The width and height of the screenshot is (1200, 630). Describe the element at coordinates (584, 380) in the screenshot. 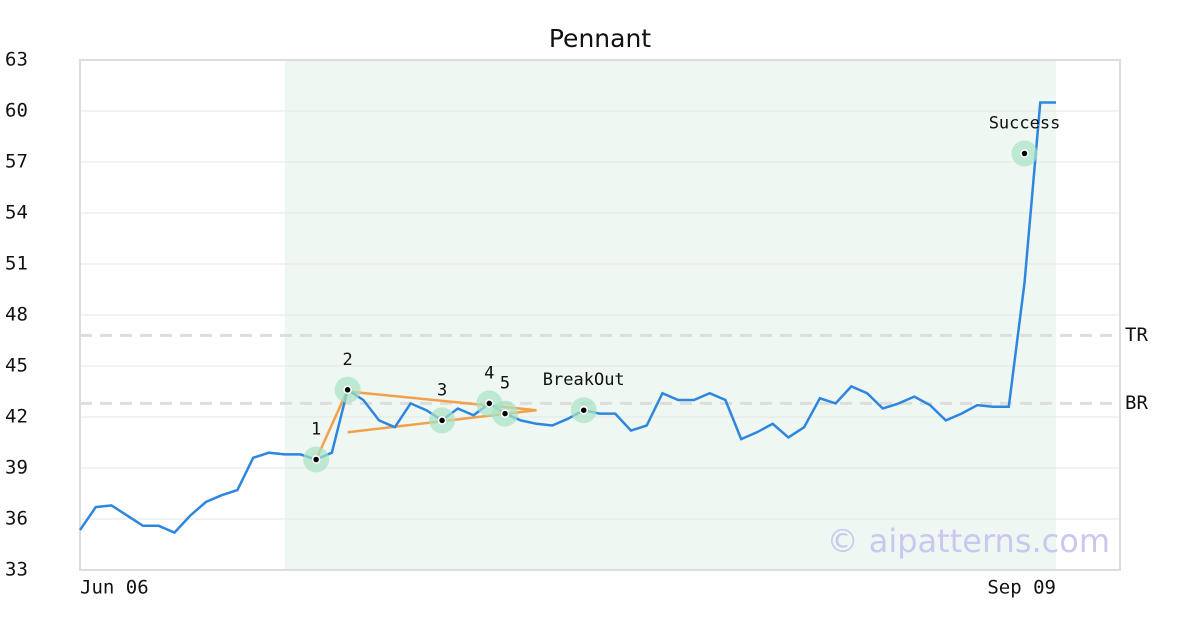

I see `marker-label: BreakOut` at that location.